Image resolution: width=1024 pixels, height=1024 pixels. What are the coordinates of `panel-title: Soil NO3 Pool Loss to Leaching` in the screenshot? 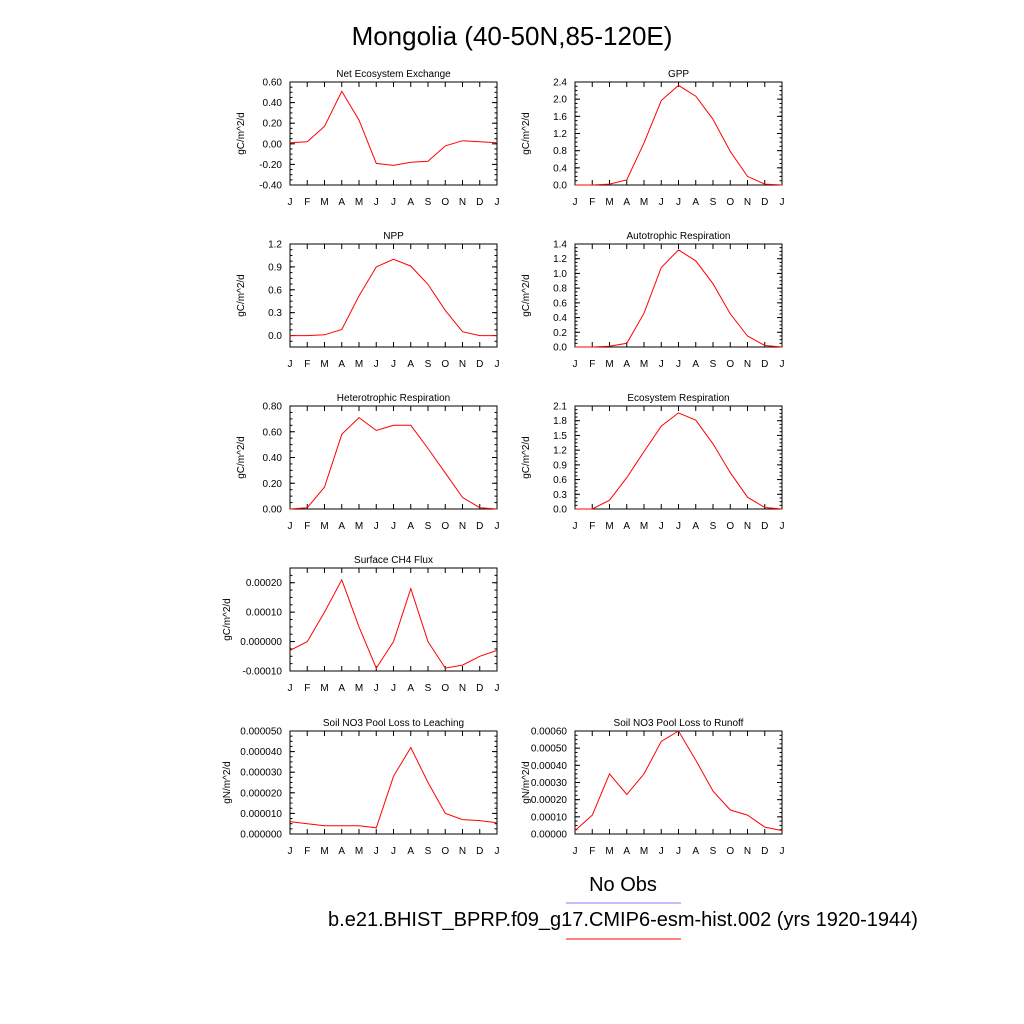 It's located at (393, 723).